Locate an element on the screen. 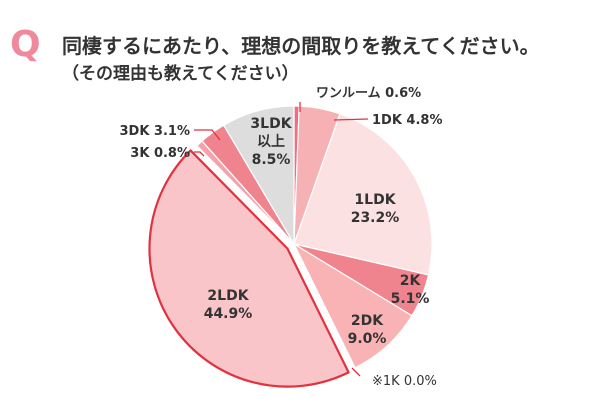 This screenshot has width=607, height=415. slice-label-1ldk: 1LDK is located at coordinates (375, 200).